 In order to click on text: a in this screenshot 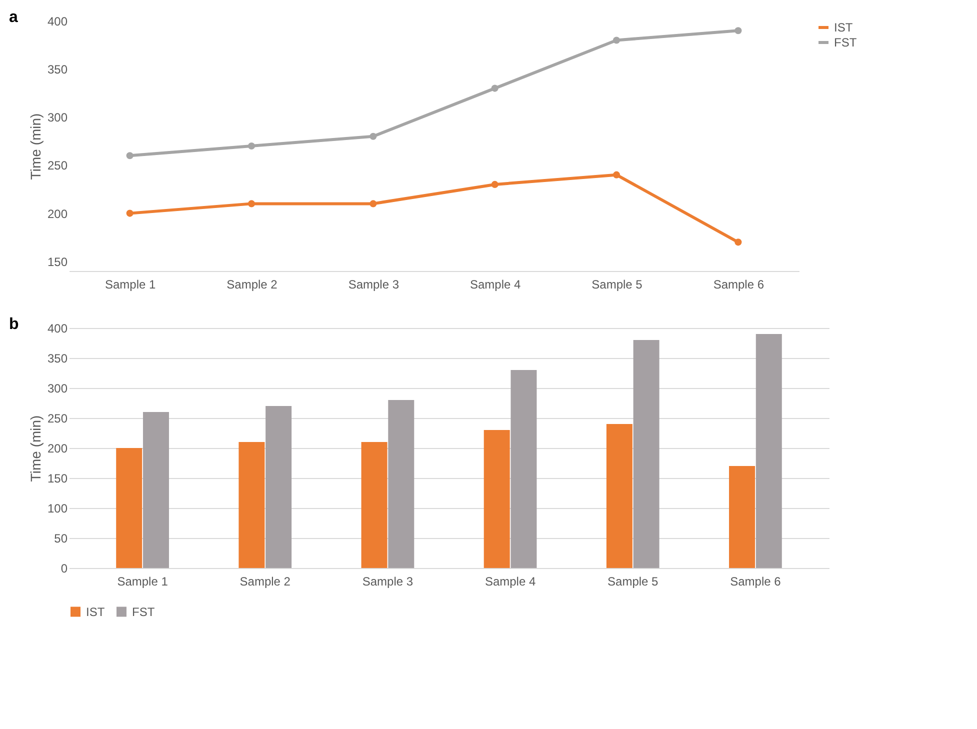, I will do `click(13, 17)`.